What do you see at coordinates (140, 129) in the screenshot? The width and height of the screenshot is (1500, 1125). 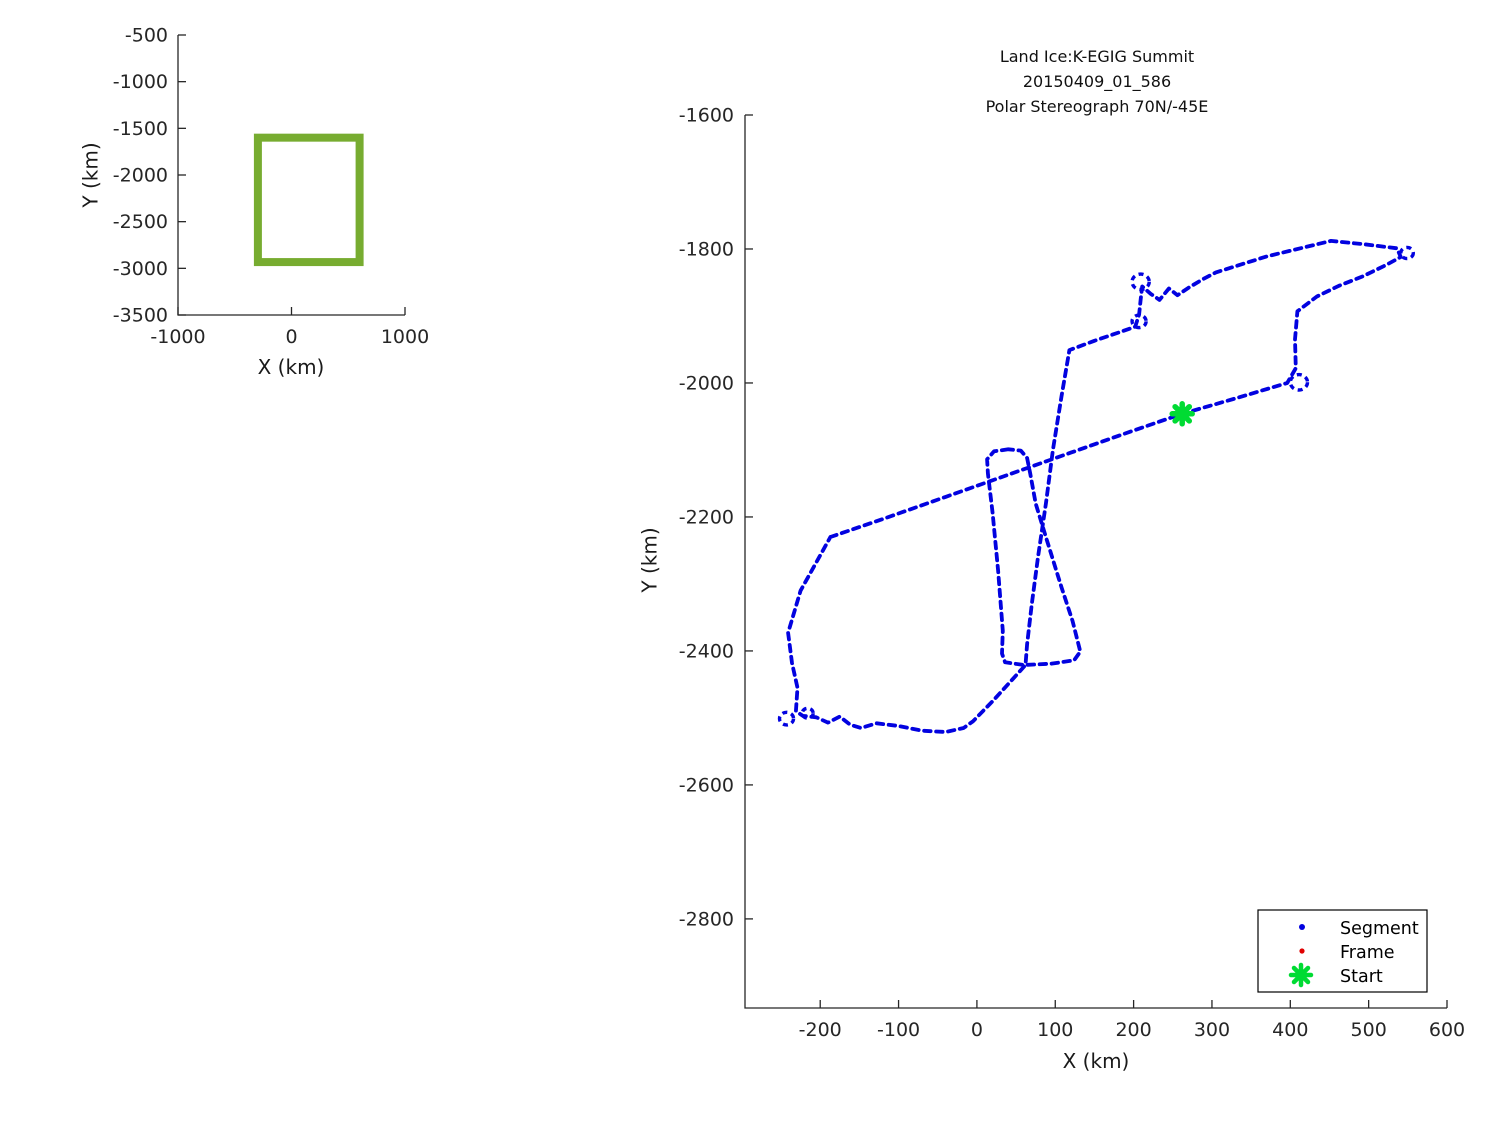 I see `y-tick-label: -1500` at bounding box center [140, 129].